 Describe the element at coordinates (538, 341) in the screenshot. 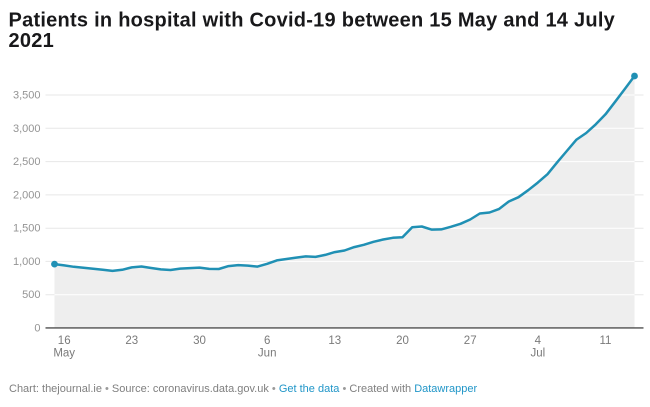

I see `svg-text: 4` at that location.